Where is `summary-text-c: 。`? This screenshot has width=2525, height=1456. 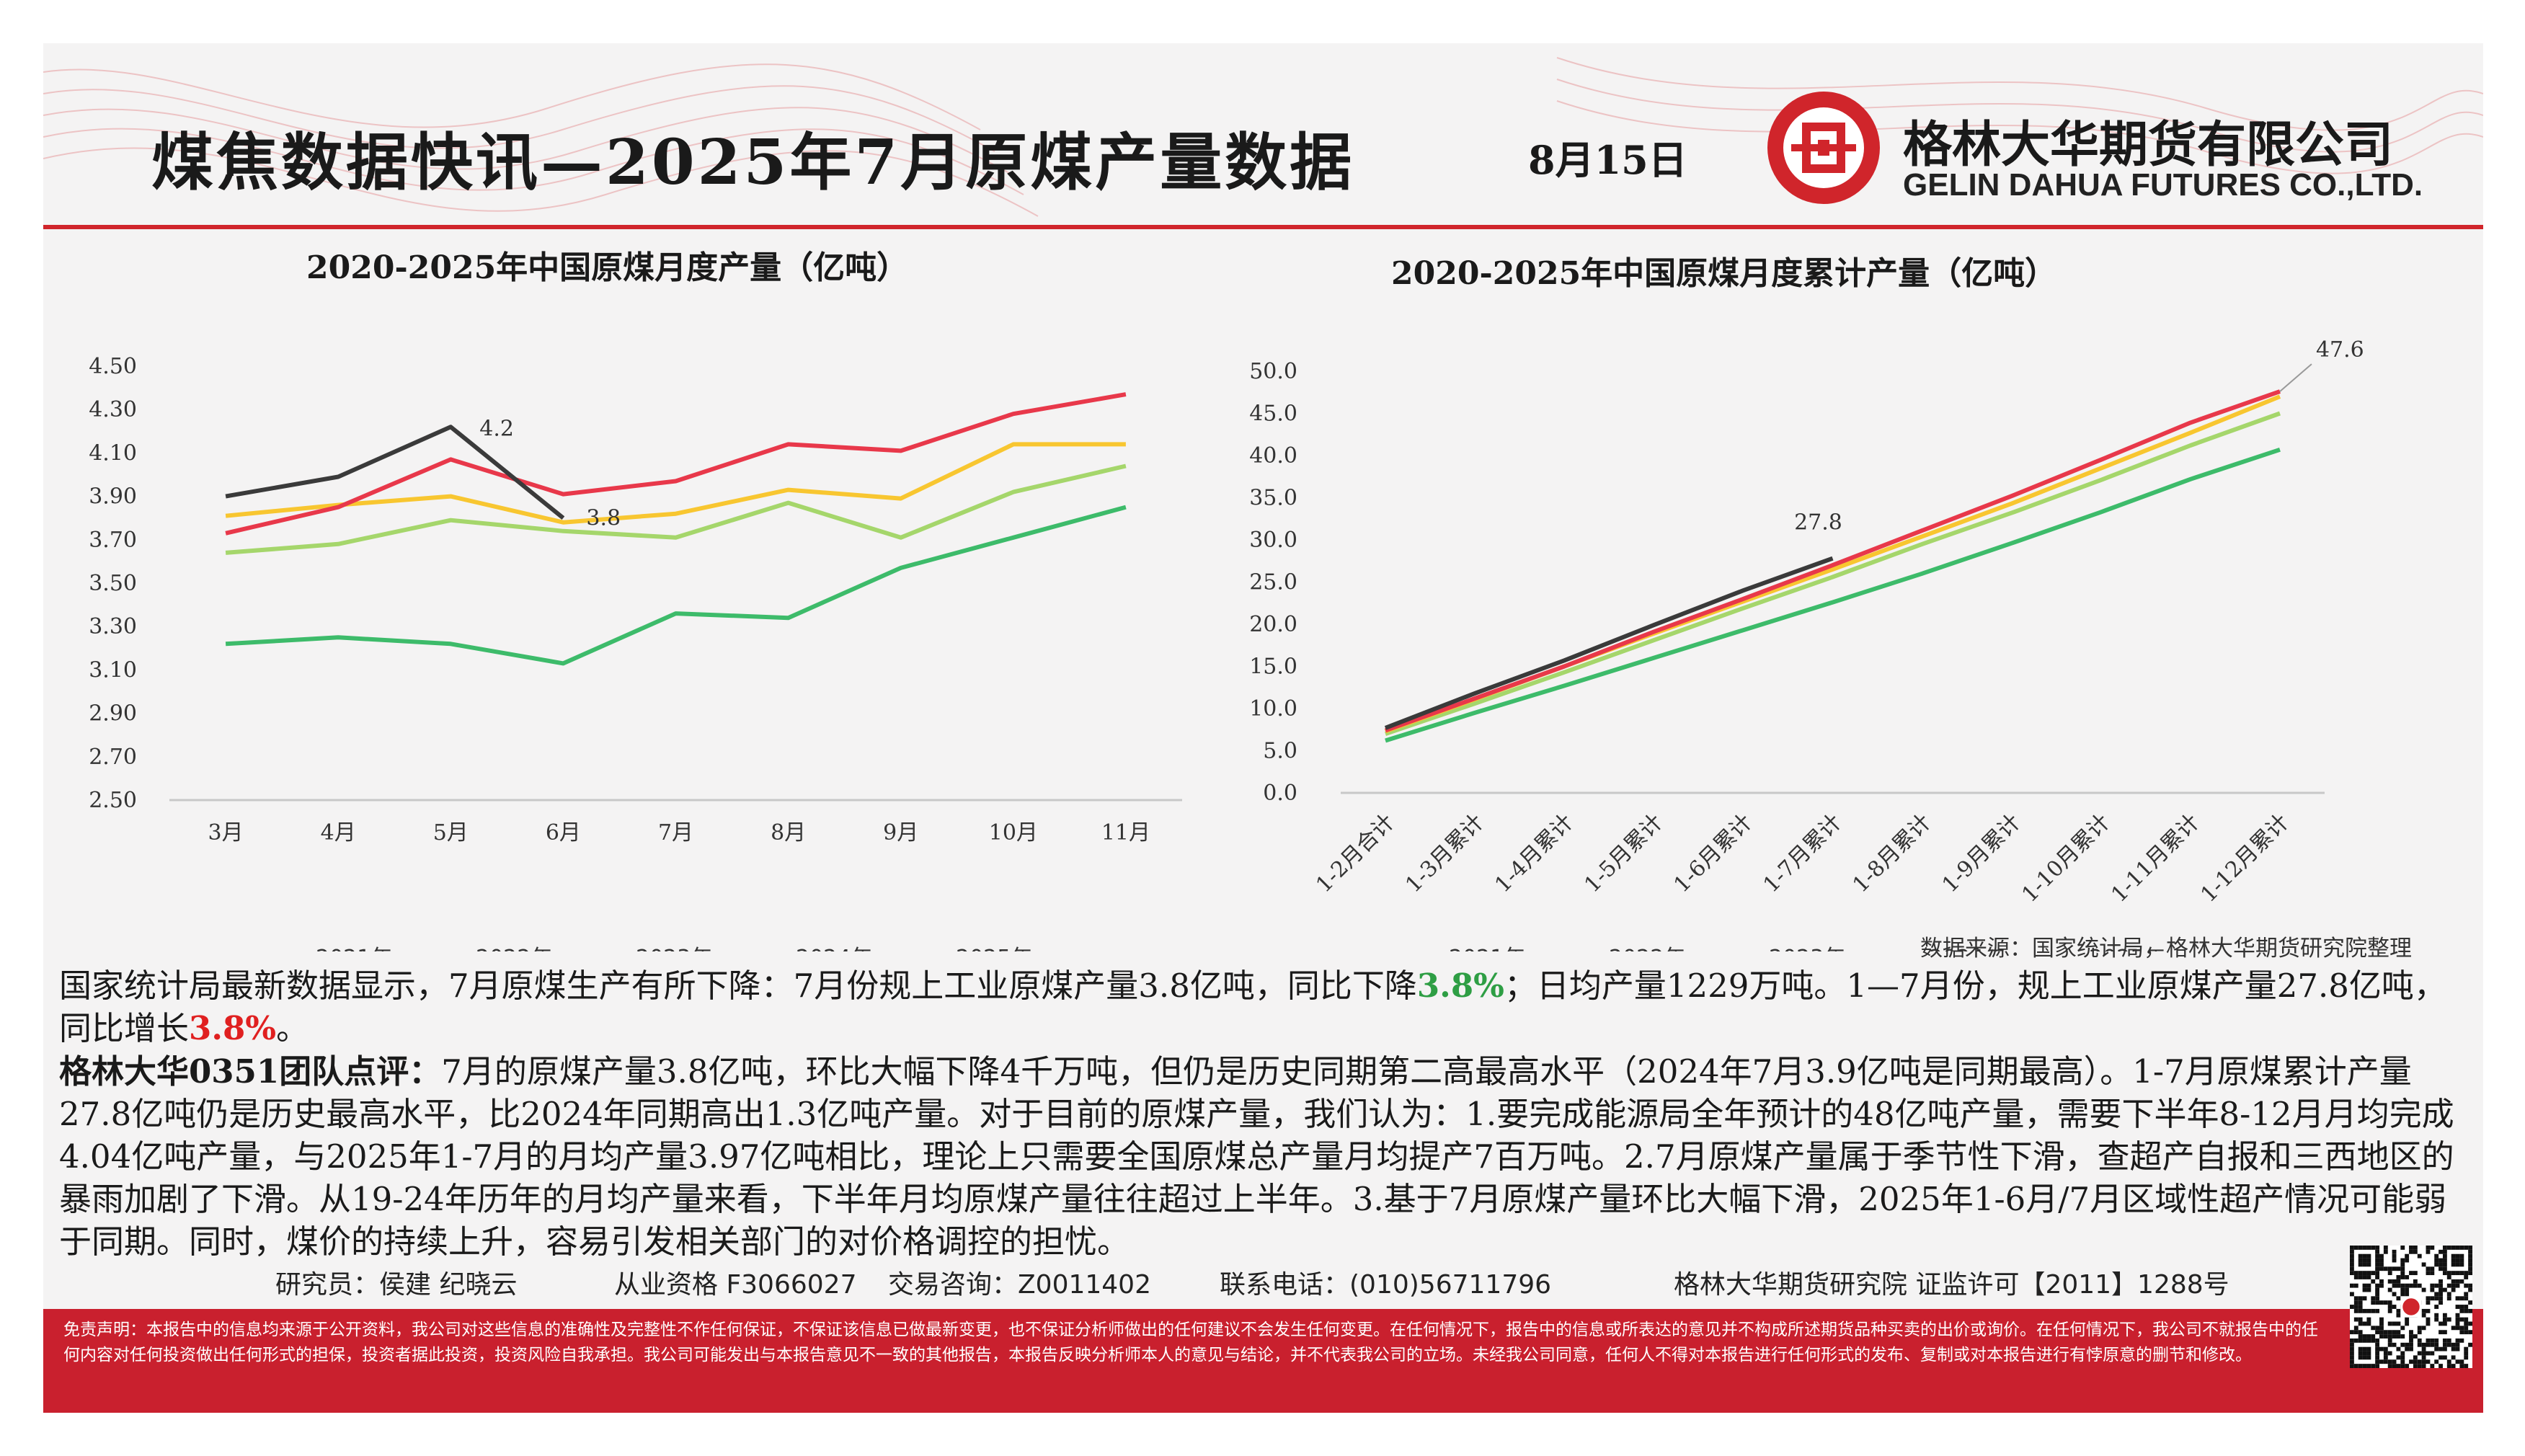 summary-text-c: 。 is located at coordinates (292, 1028).